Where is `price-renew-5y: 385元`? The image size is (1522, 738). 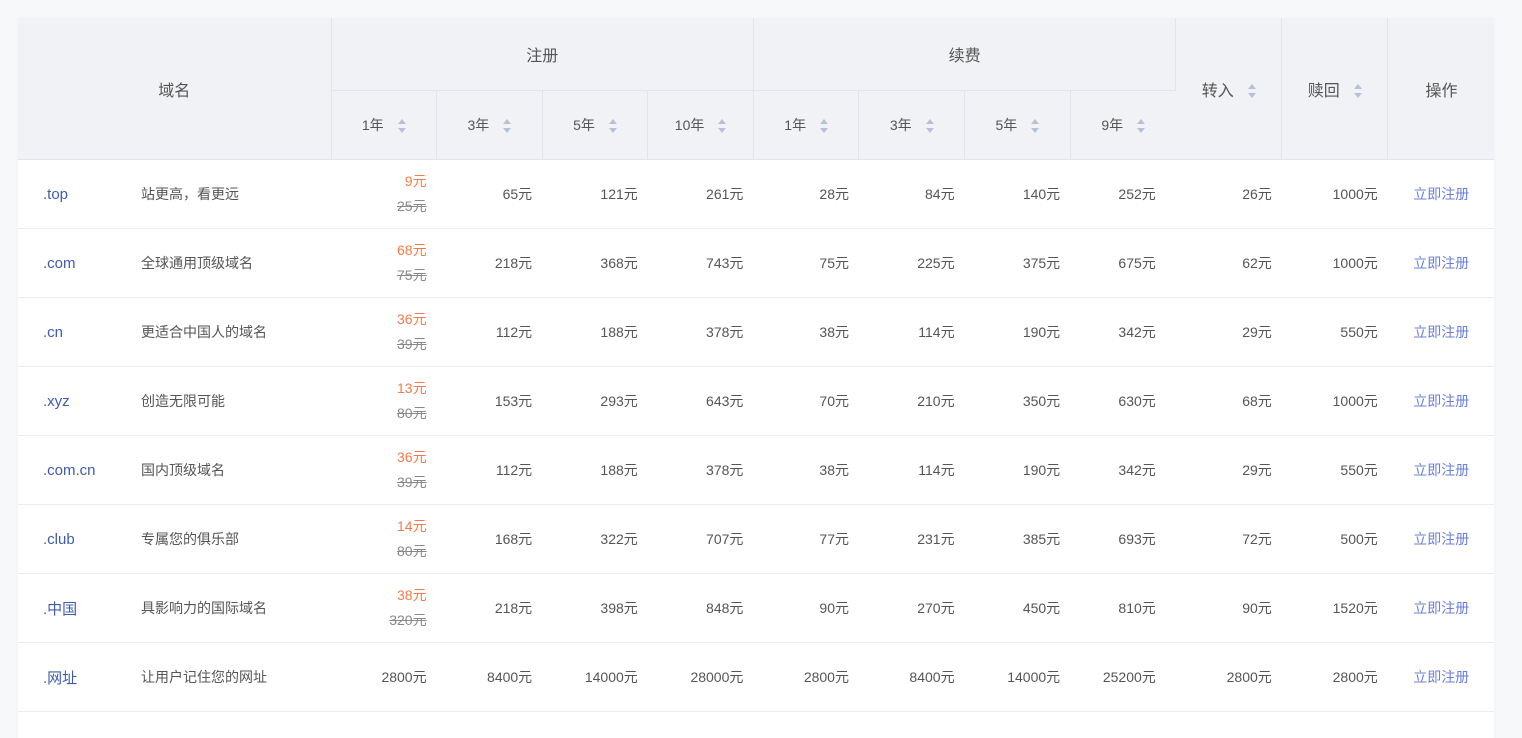 price-renew-5y: 385元 is located at coordinates (1017, 539).